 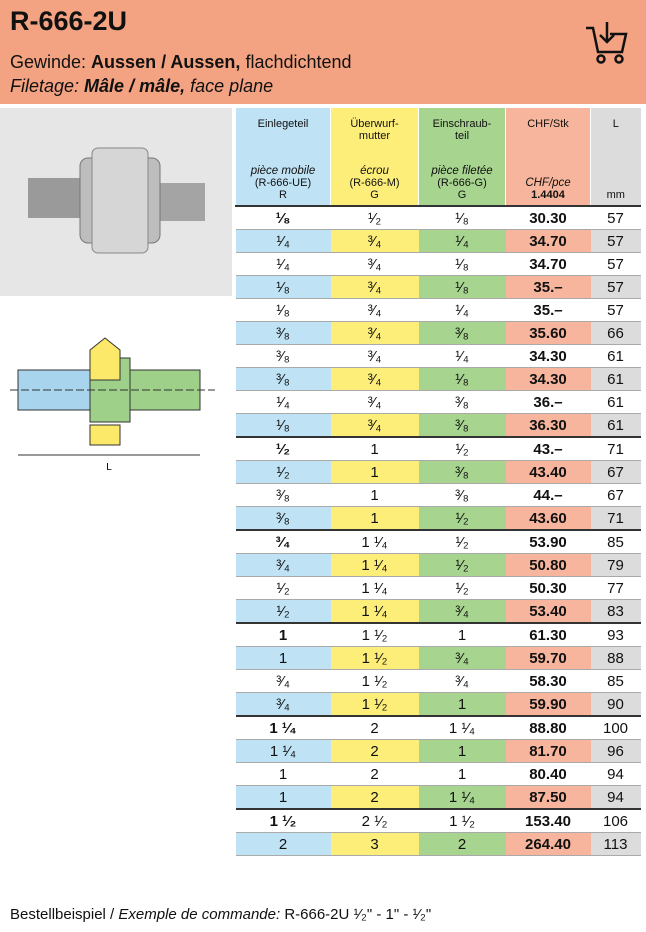 I want to click on table-cell: 264.40, so click(x=548, y=844).